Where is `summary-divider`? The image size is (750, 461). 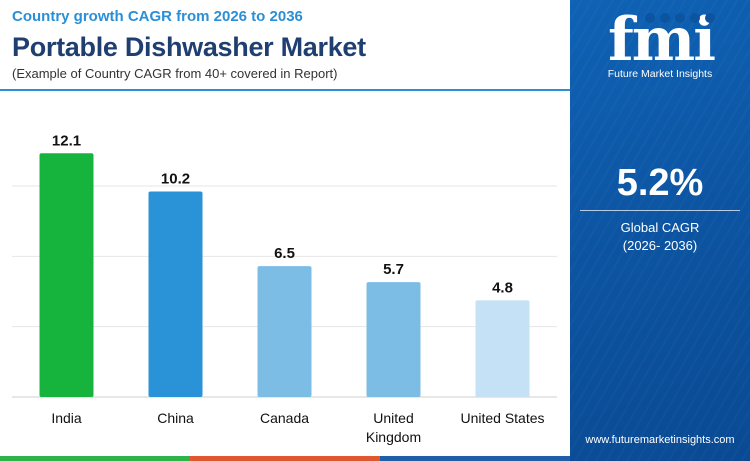 summary-divider is located at coordinates (660, 210).